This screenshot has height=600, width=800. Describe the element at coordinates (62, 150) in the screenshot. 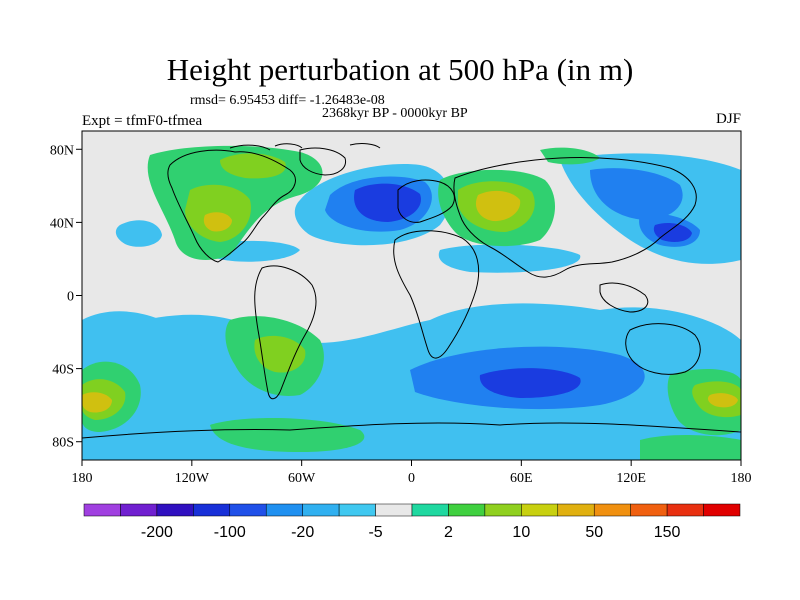

I see `lat-tick-label: 80N` at that location.